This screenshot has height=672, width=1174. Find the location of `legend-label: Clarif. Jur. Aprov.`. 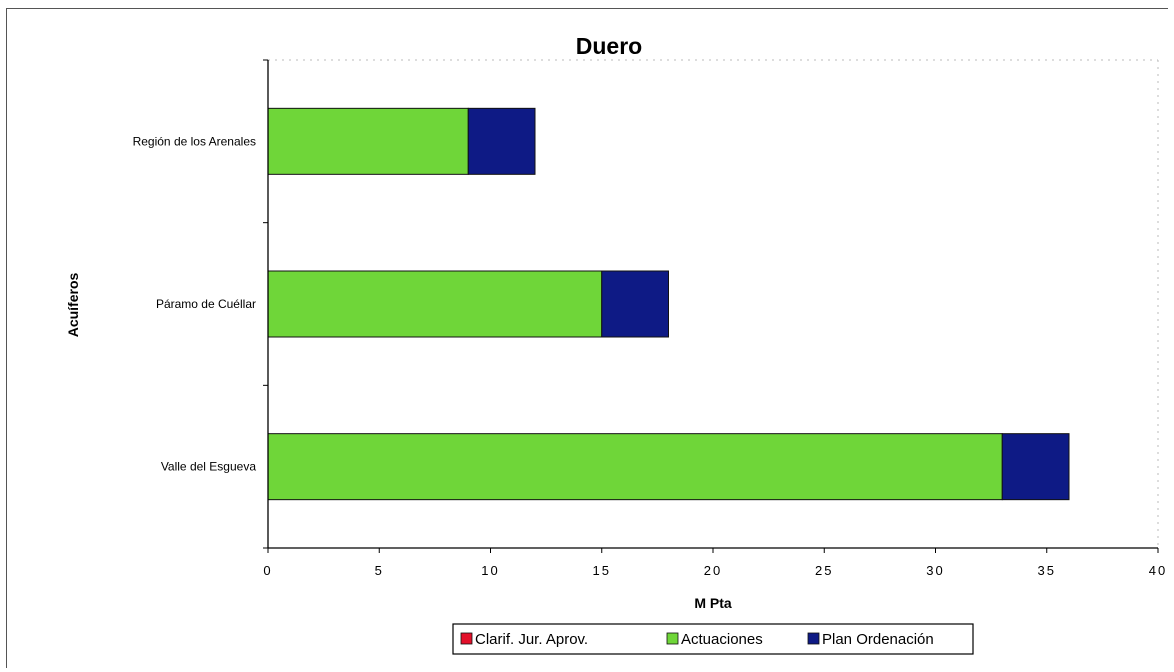

legend-label: Clarif. Jur. Aprov. is located at coordinates (531, 639).